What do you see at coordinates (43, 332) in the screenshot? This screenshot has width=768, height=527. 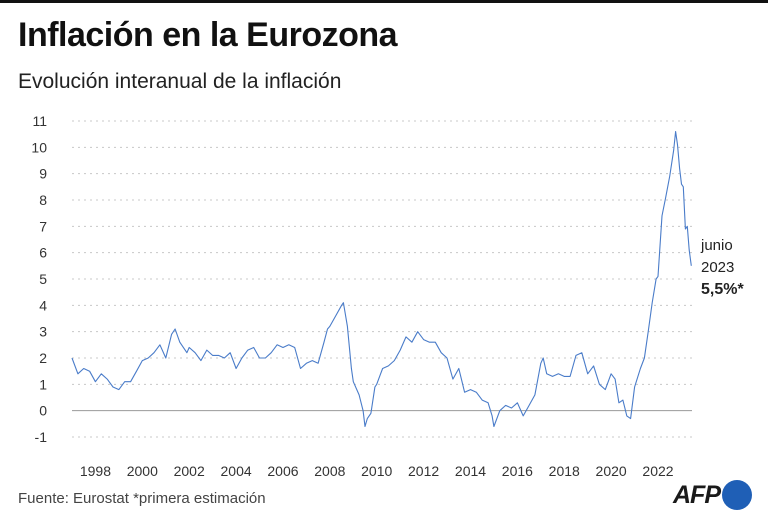 I see `y-tick-label: 3` at bounding box center [43, 332].